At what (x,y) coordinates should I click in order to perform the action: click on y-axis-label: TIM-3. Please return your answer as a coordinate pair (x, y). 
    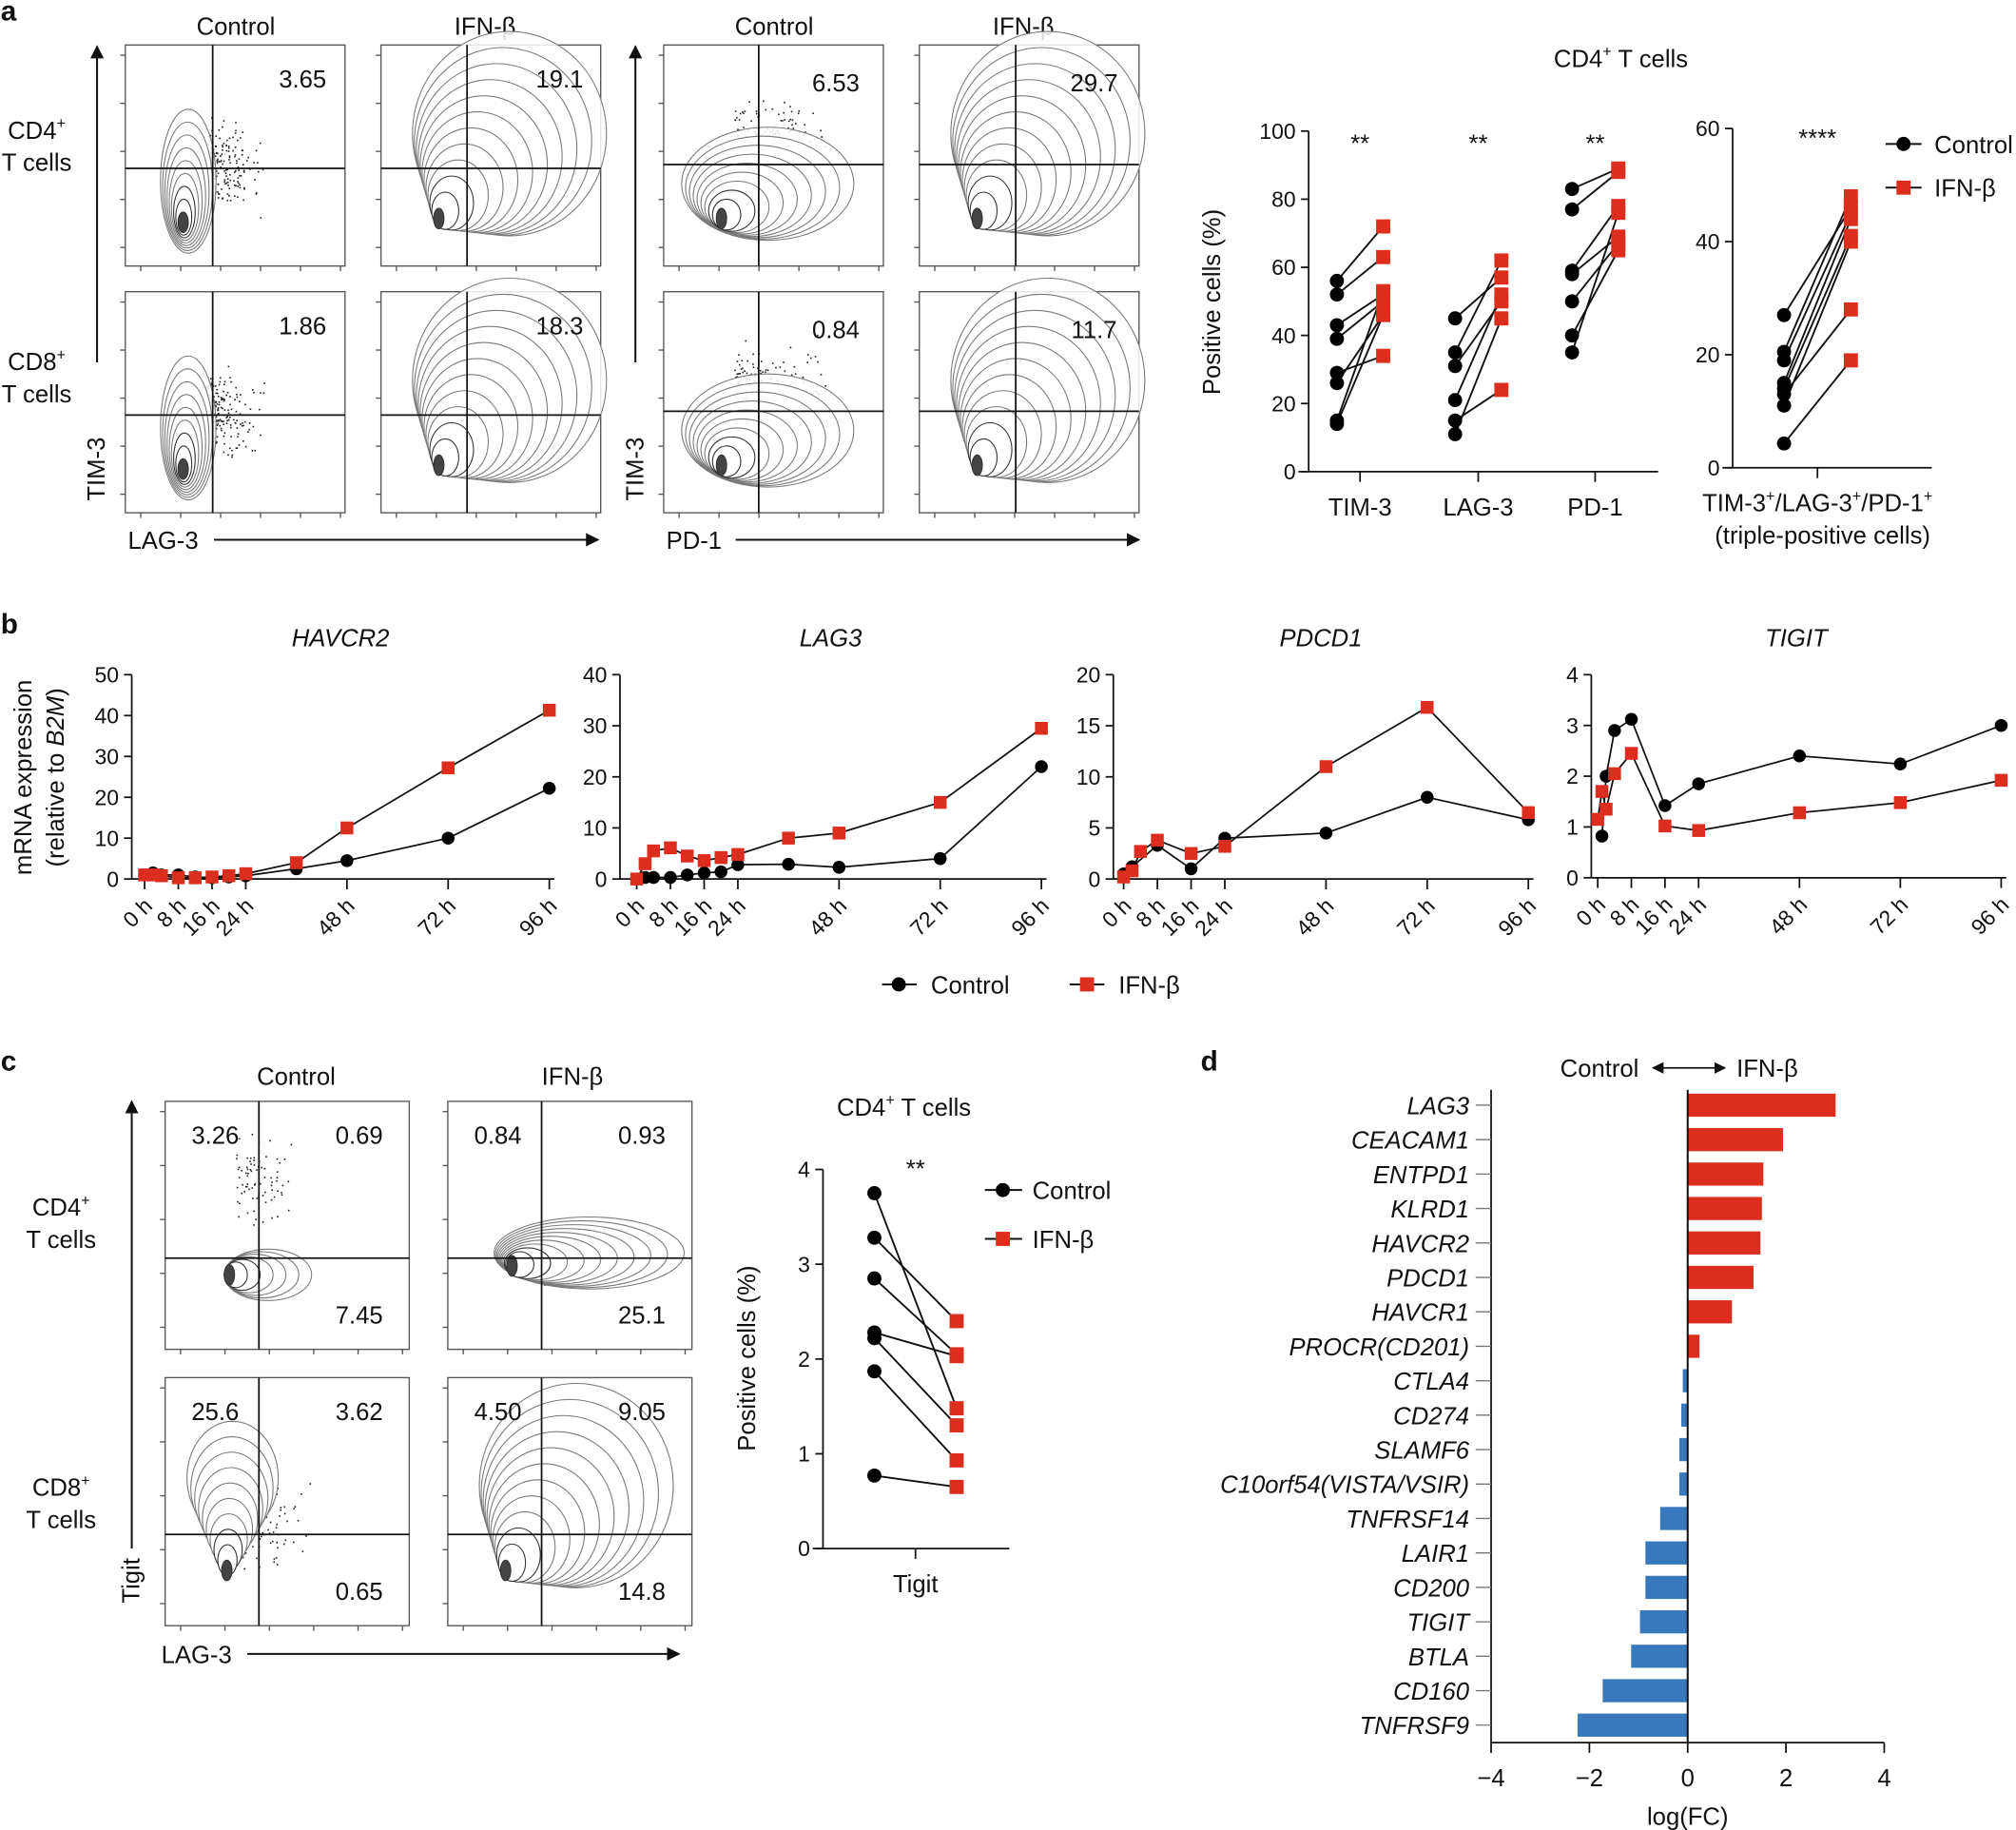
    Looking at the image, I should click on (97, 470).